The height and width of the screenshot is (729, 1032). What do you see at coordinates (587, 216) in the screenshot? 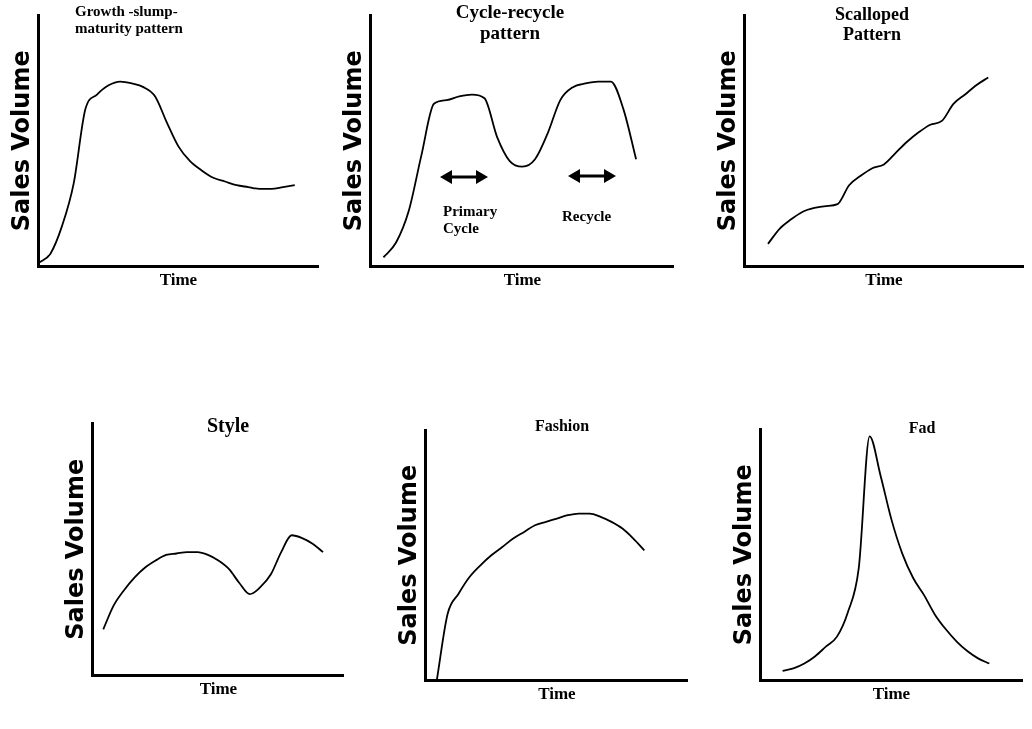
I see `annotation: Recycle` at bounding box center [587, 216].